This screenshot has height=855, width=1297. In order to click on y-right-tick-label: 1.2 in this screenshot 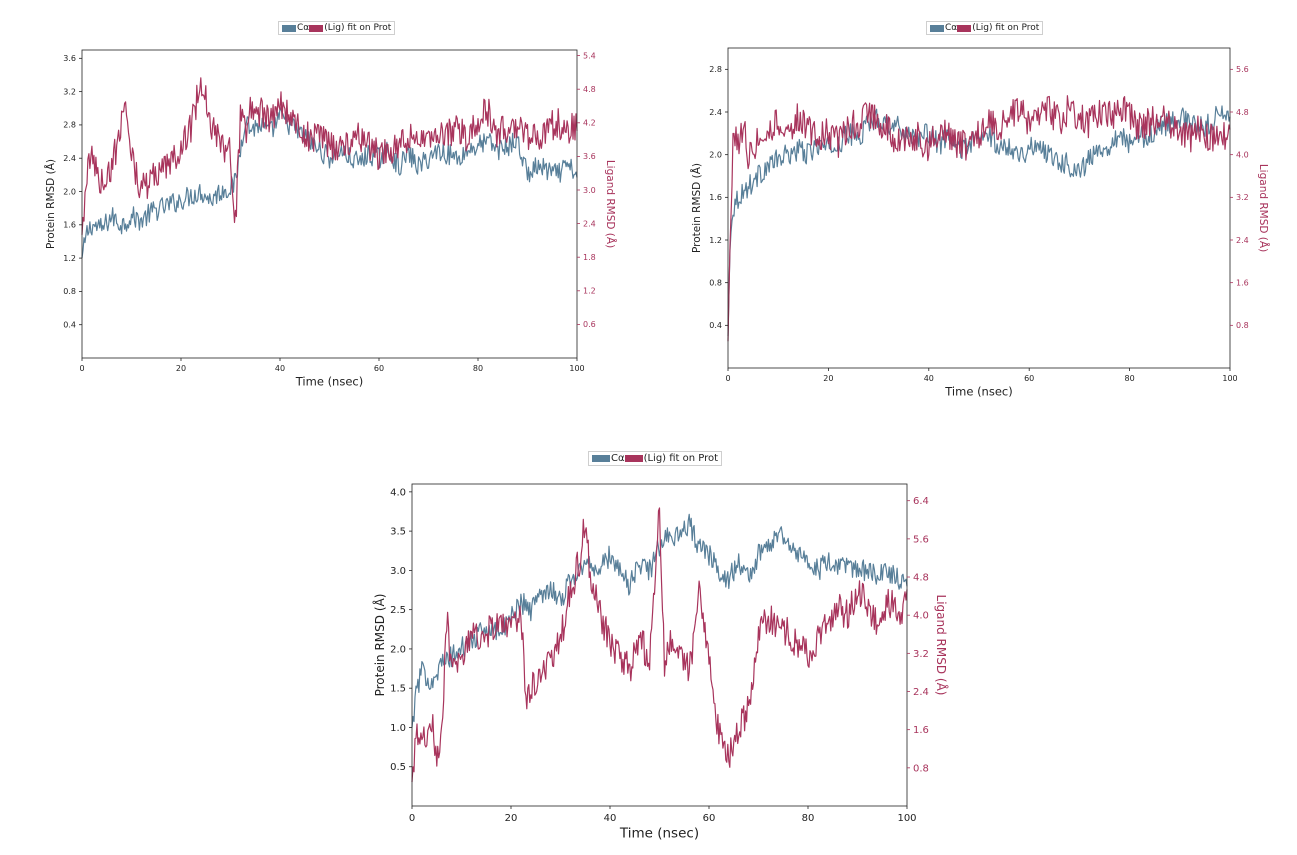, I will do `click(589, 291)`.